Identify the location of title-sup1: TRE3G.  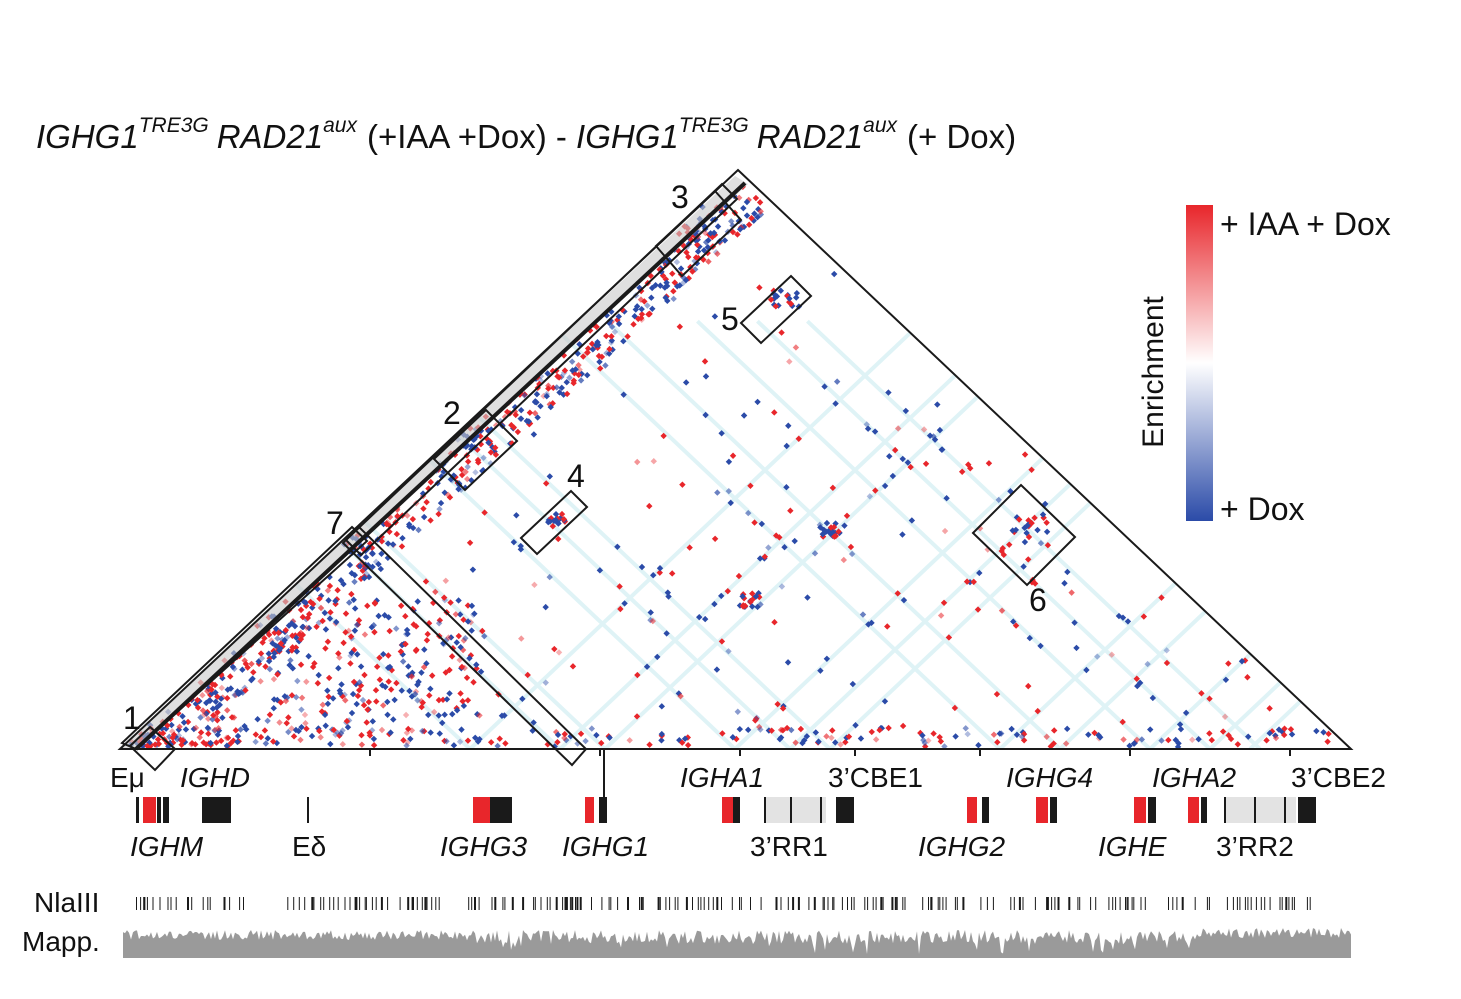
(174, 125).